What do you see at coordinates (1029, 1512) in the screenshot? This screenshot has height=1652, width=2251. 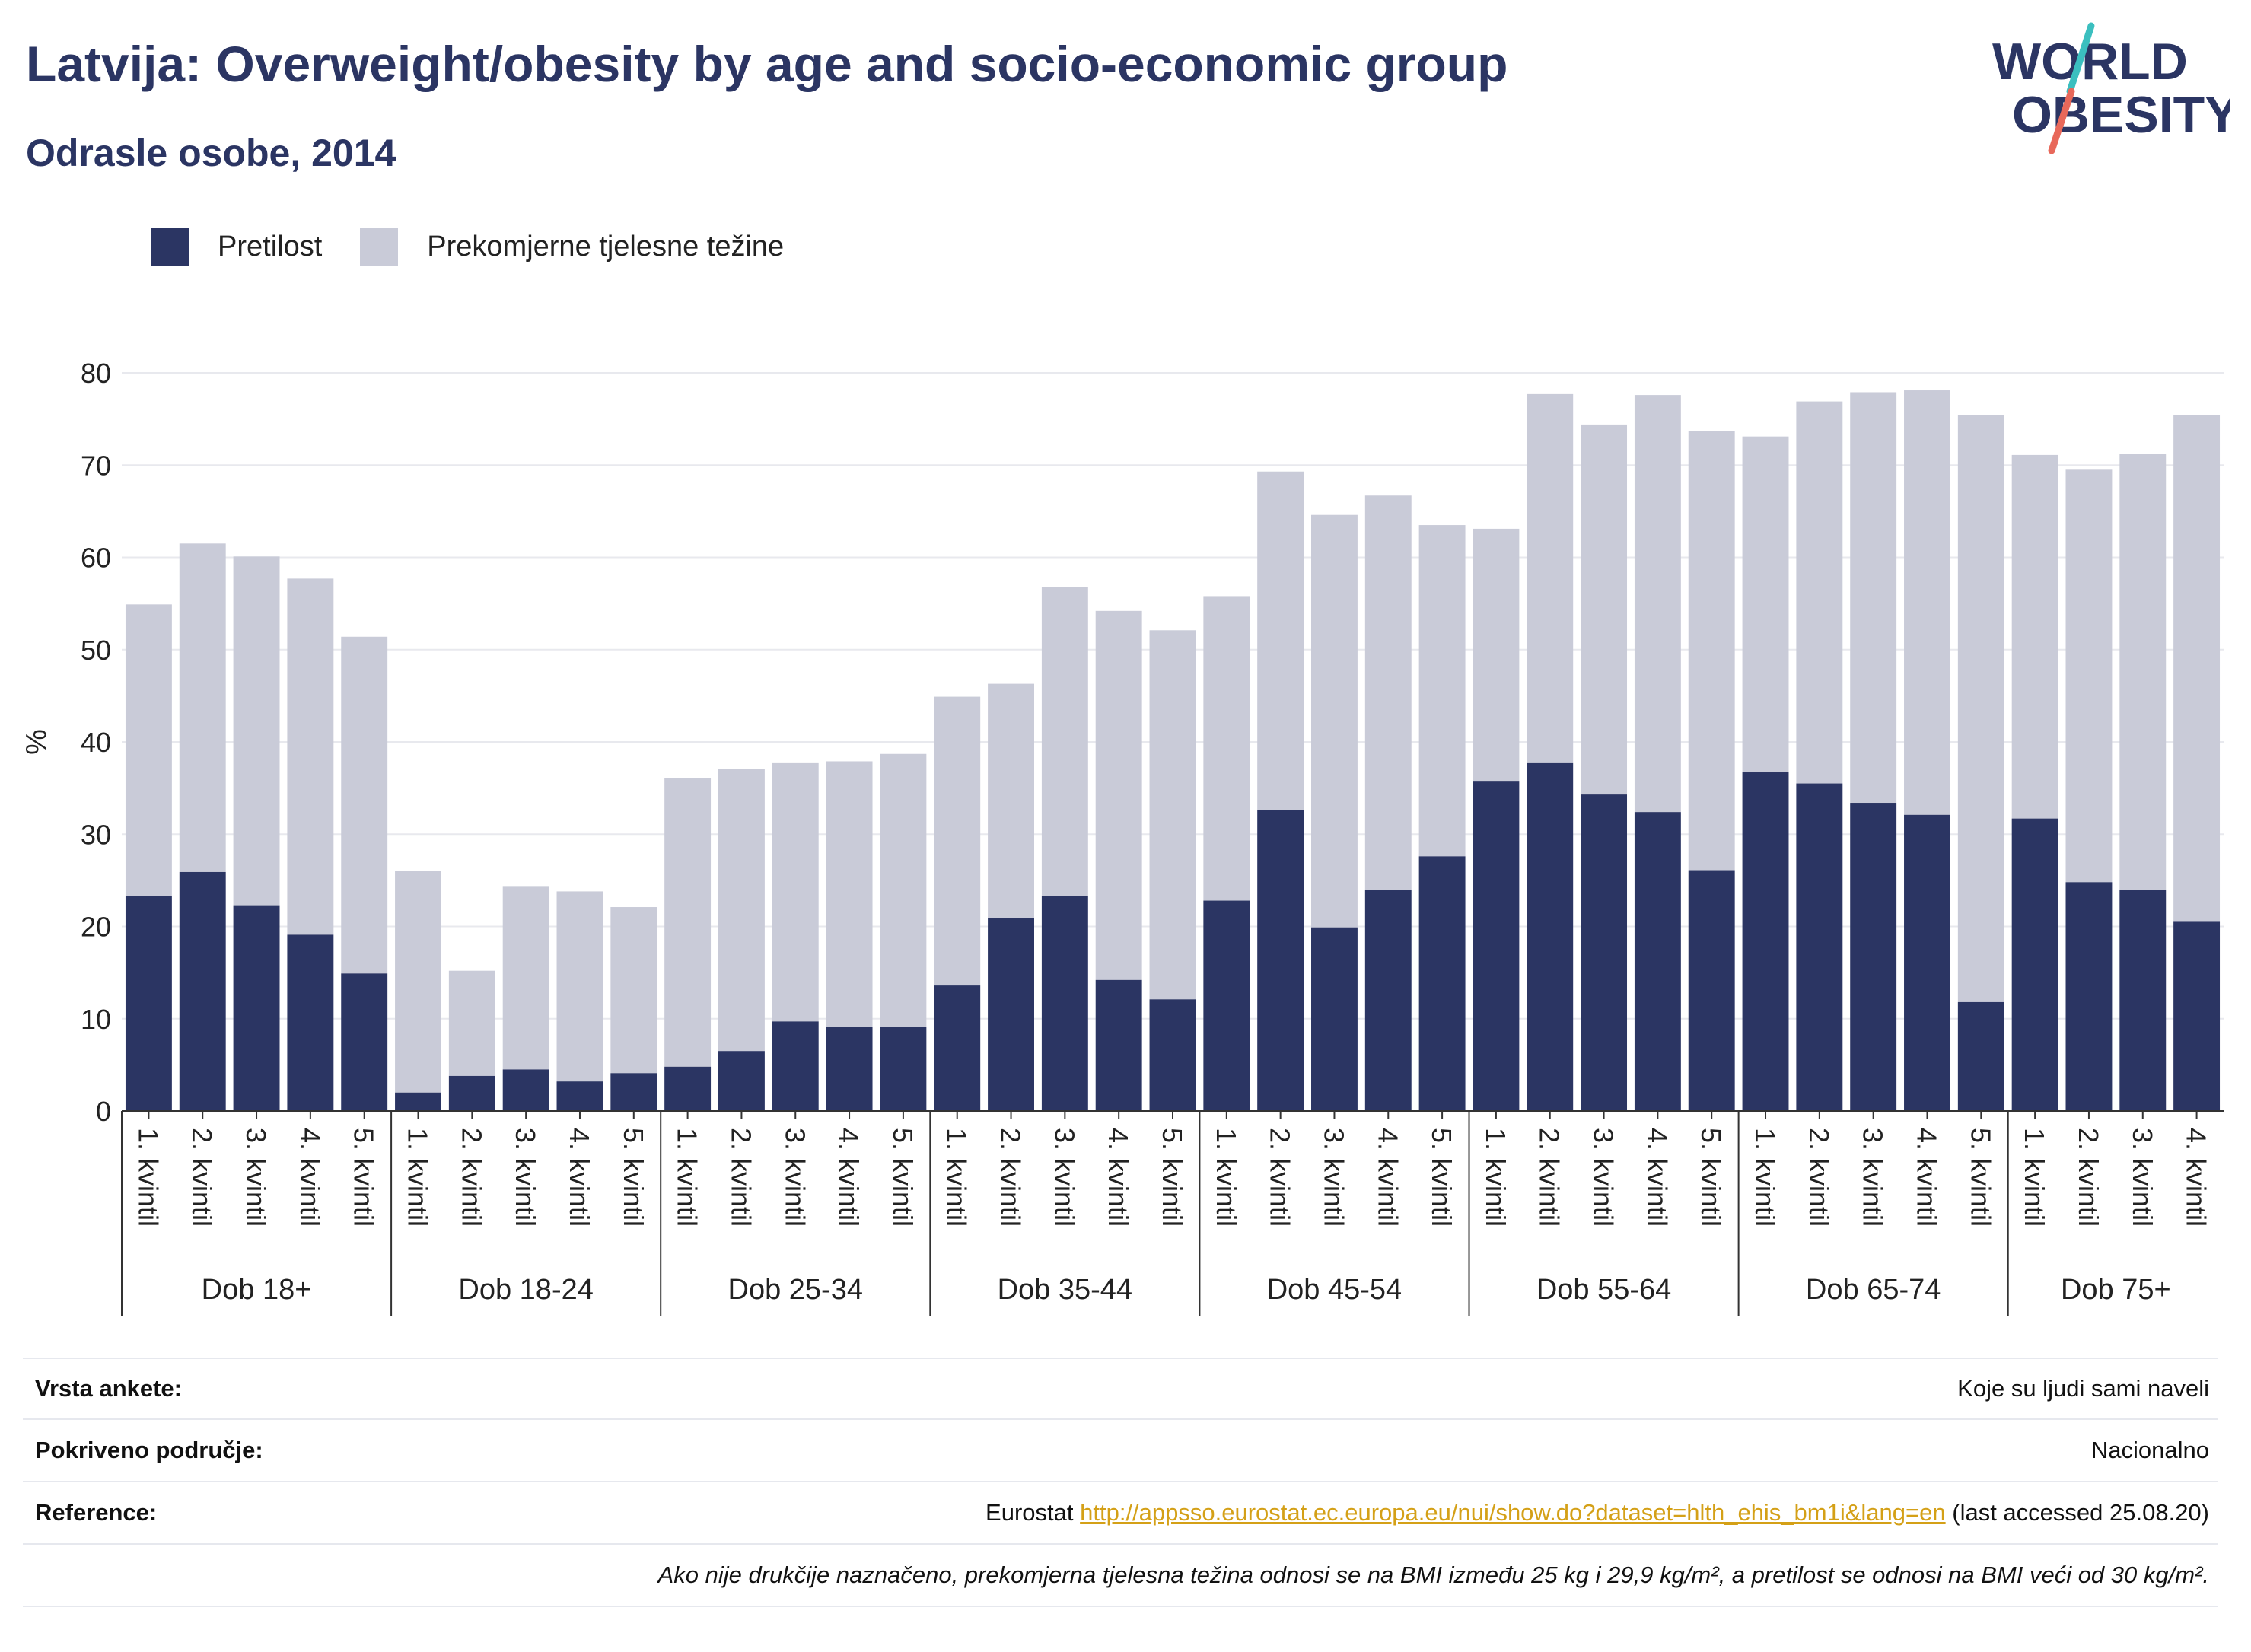 I see `reference-prefix: Eurostat` at bounding box center [1029, 1512].